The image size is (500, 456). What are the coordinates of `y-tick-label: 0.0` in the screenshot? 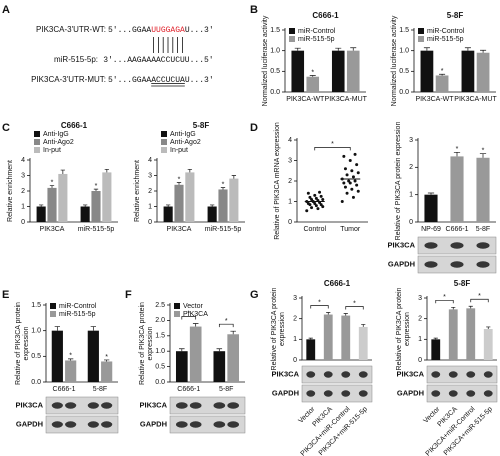 It's located at (404, 92).